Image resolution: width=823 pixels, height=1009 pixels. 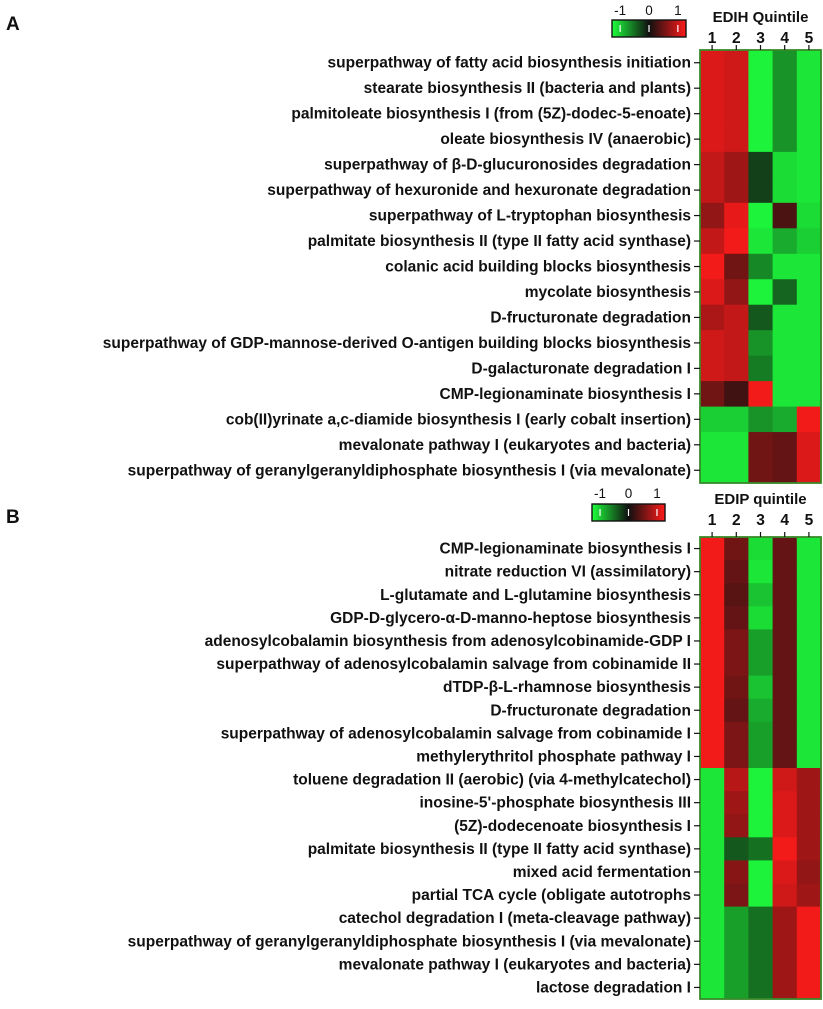 I want to click on colorbar-tick-label: 1, so click(x=657, y=493).